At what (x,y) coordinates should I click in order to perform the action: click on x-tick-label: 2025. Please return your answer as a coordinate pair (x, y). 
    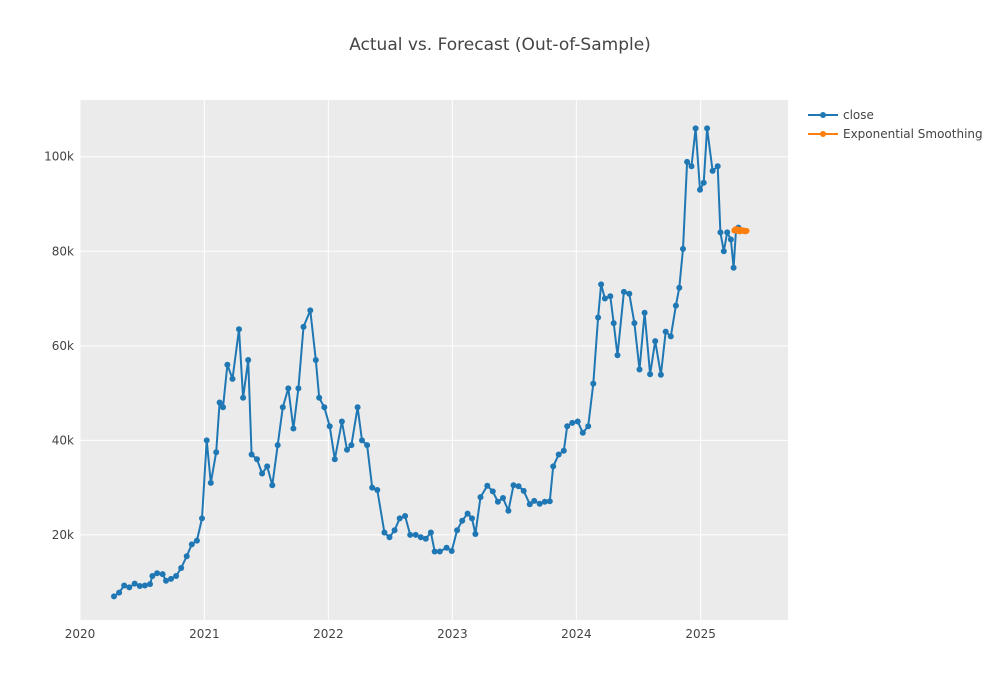
    Looking at the image, I should click on (700, 634).